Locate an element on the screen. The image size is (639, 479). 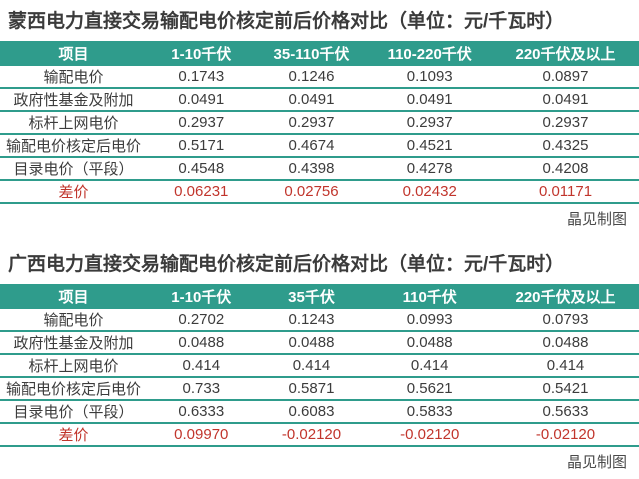
table-row: 目录电价（平段） 0.6333 0.6083 0.5833 0.5633 is located at coordinates (319, 412).